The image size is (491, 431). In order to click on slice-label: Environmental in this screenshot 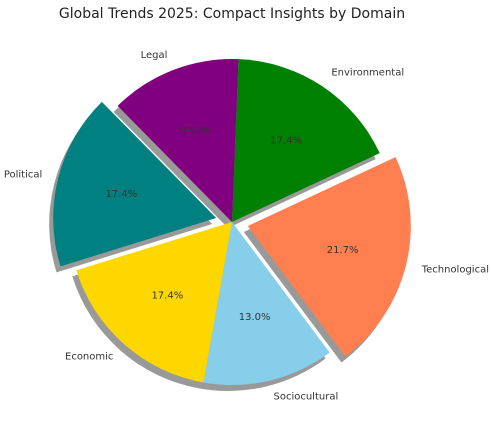, I will do `click(367, 73)`.